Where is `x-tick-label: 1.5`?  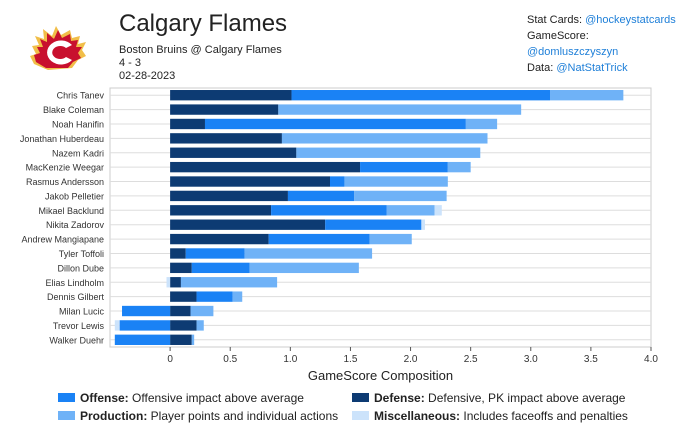 x-tick-label: 1.5 is located at coordinates (350, 359).